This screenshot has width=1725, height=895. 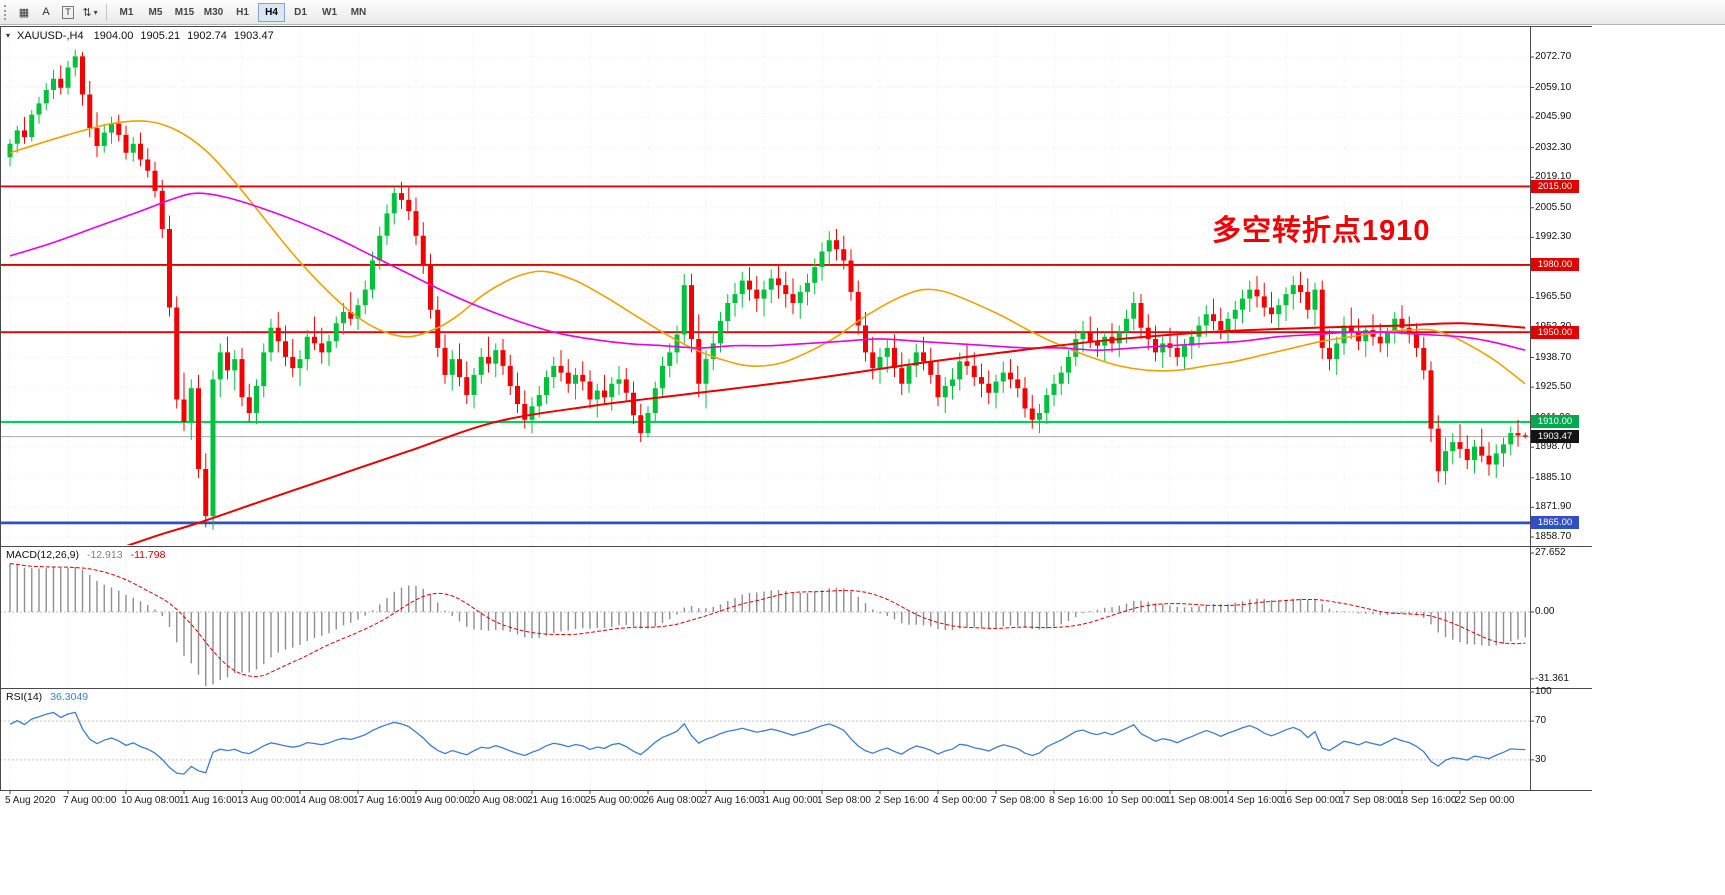 What do you see at coordinates (440, 800) in the screenshot?
I see `time-axis-label: 19 Aug 00:00` at bounding box center [440, 800].